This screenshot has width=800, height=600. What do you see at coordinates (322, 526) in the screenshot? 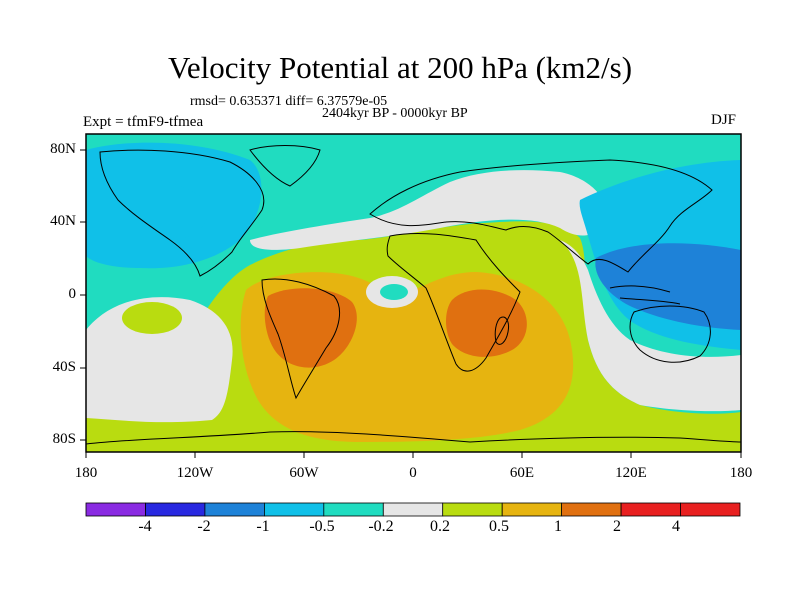
I see `colorbar-label: -0.5` at bounding box center [322, 526].